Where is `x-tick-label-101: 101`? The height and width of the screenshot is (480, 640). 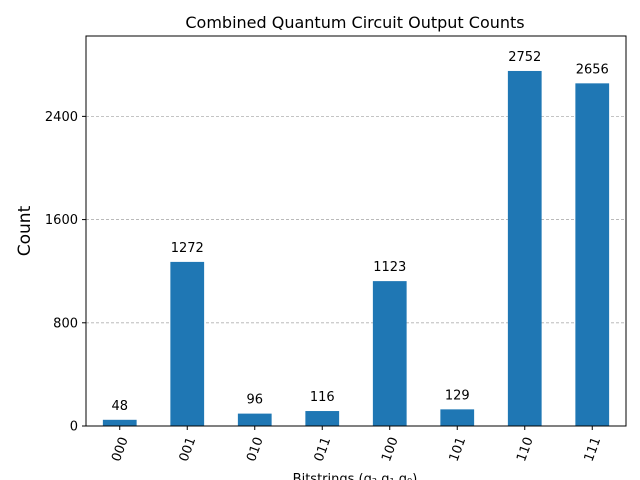
x-tick-label-101: 101 is located at coordinates (458, 449).